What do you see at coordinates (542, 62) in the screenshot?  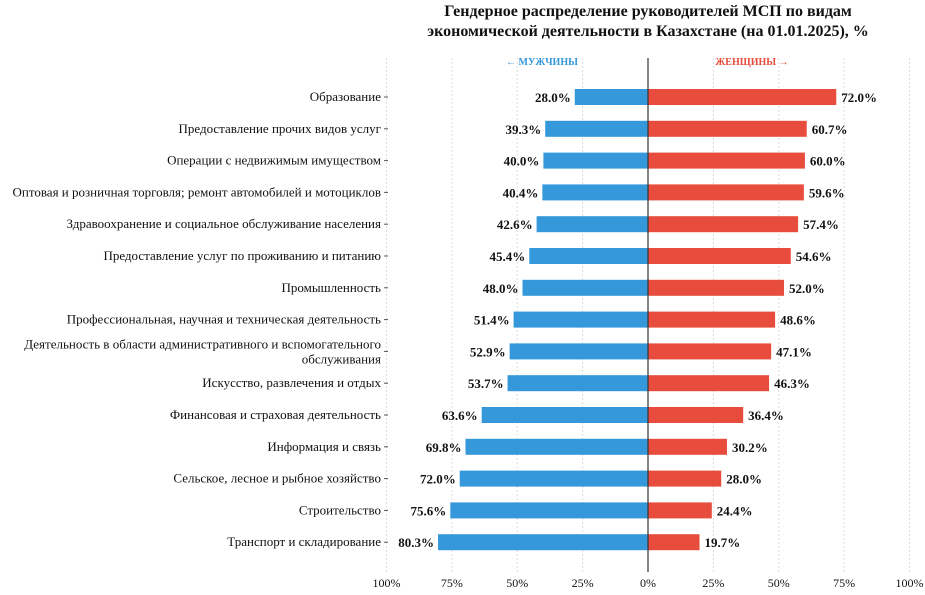 I see `men-direction-label: ← МУЖЧИНЫ` at bounding box center [542, 62].